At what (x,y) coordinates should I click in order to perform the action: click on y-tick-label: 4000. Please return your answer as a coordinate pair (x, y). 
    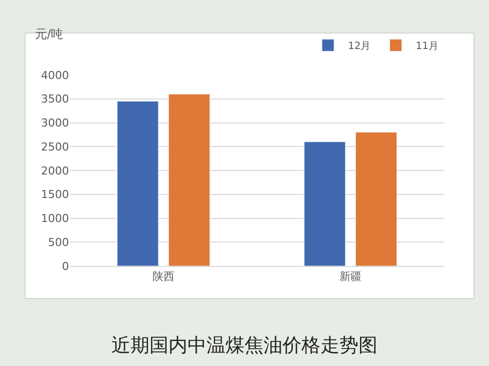
    Looking at the image, I should click on (55, 75).